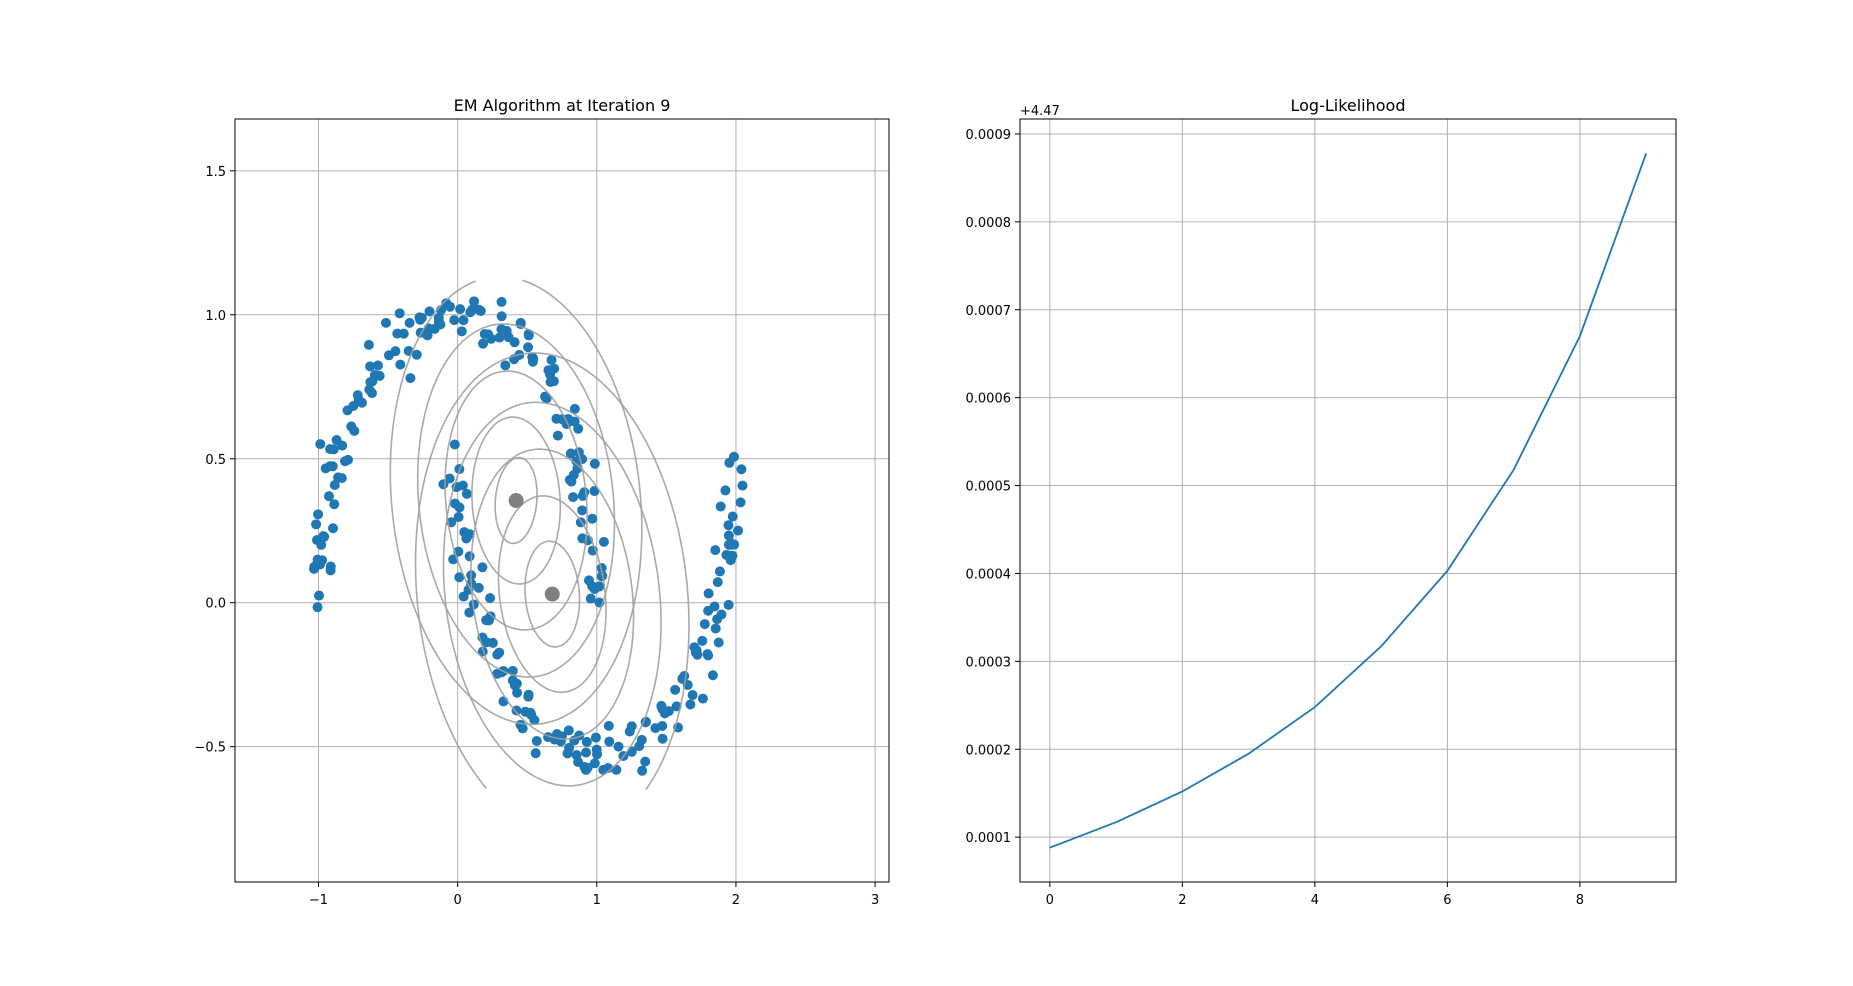 Image resolution: width=1853 pixels, height=986 pixels. Describe the element at coordinates (215, 172) in the screenshot. I see `y-tick-label: 1.5` at that location.